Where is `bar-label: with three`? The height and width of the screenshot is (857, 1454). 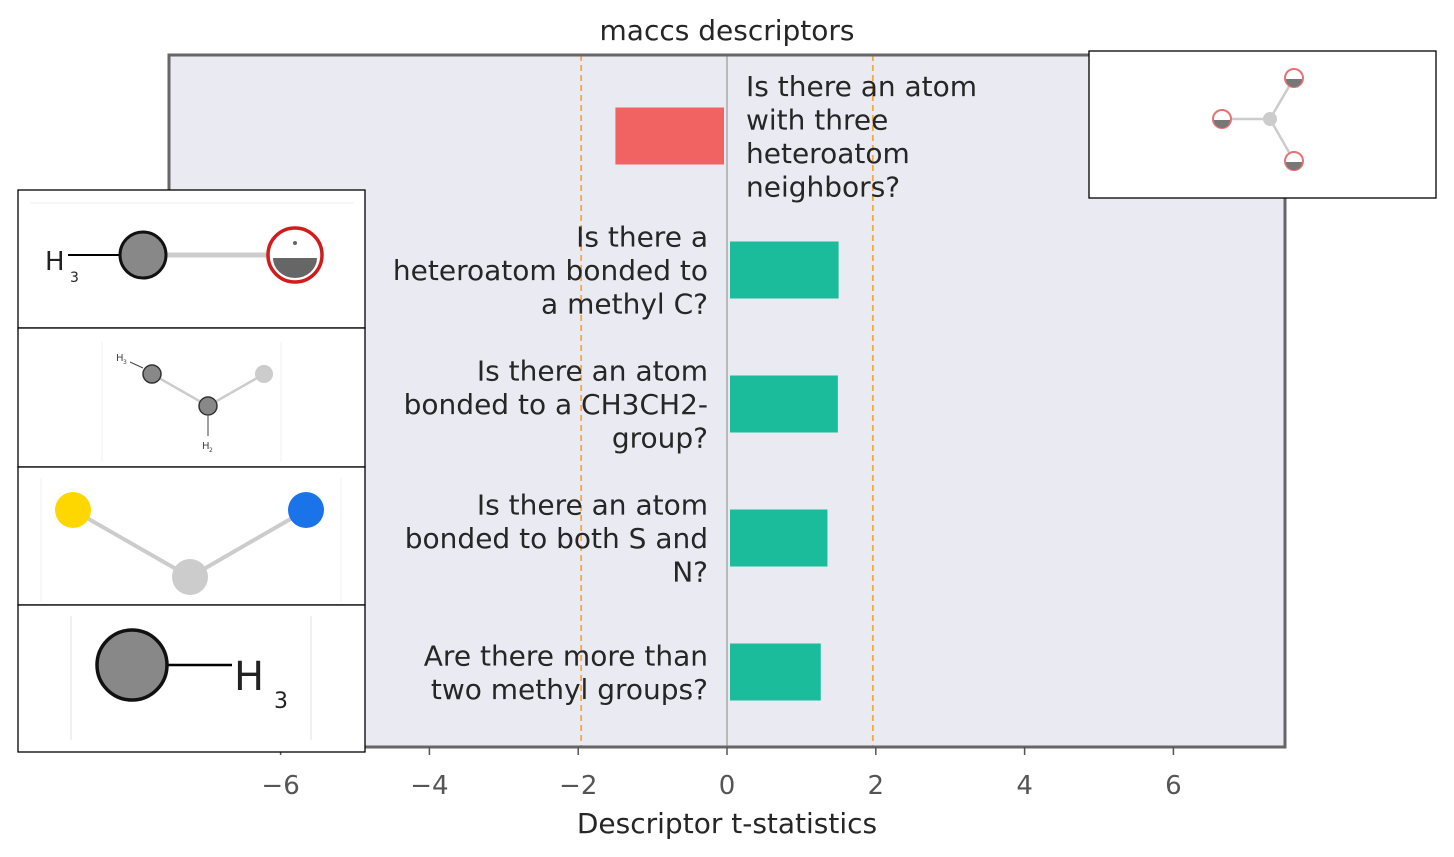
bar-label: with three is located at coordinates (817, 119).